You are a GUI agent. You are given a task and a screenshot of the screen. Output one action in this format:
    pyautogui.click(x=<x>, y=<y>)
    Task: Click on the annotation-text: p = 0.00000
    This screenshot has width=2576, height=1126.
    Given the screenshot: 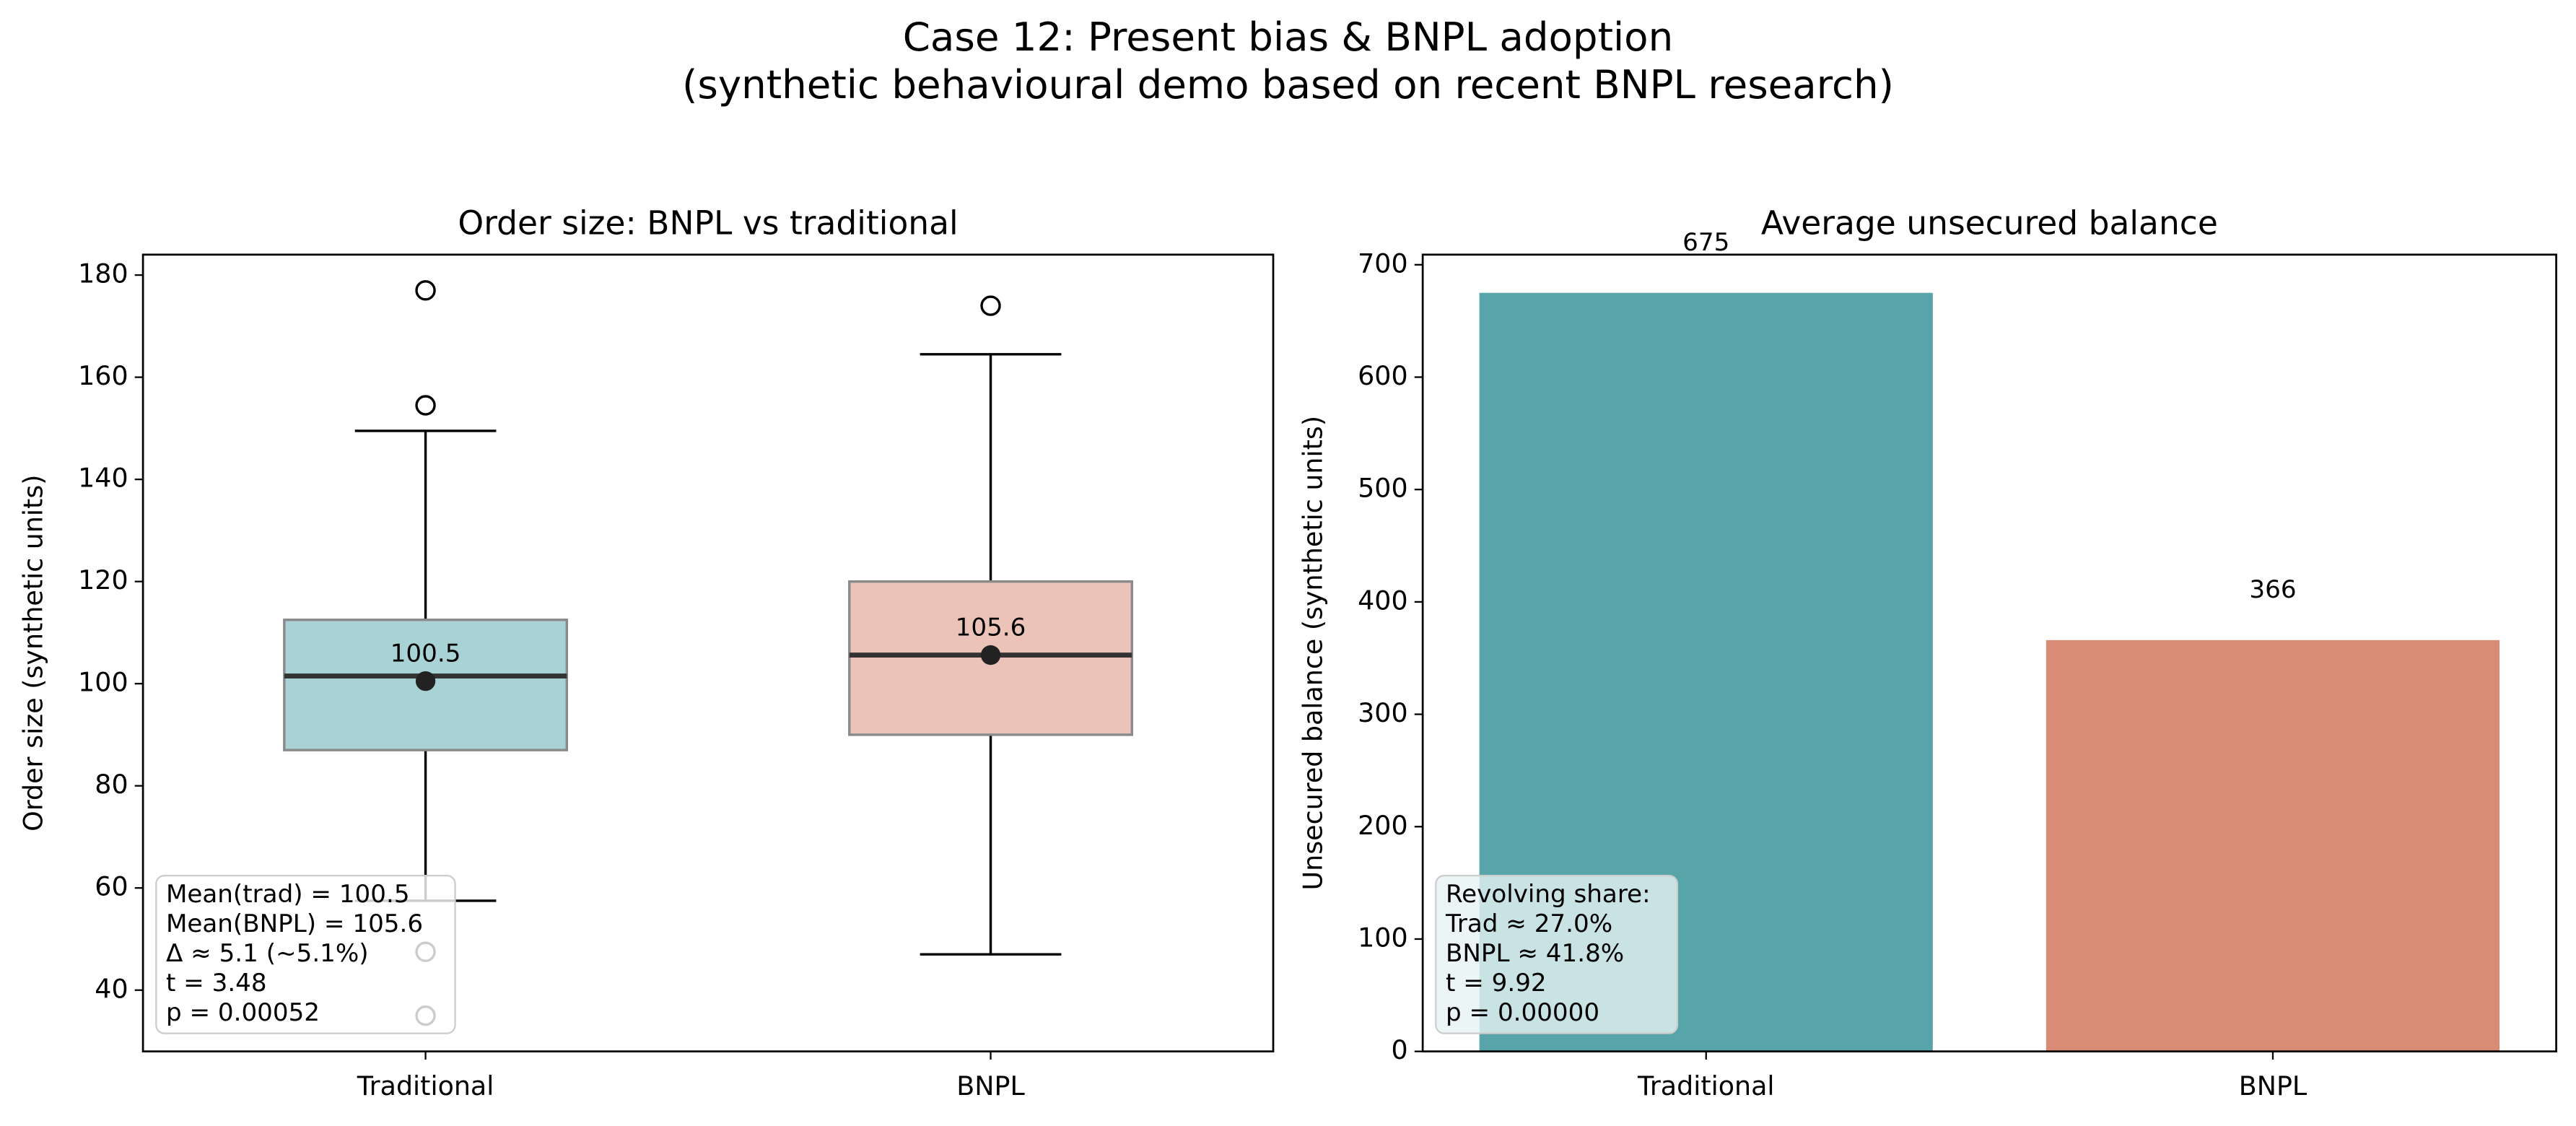 What is the action you would take?
    pyautogui.click(x=1522, y=1013)
    